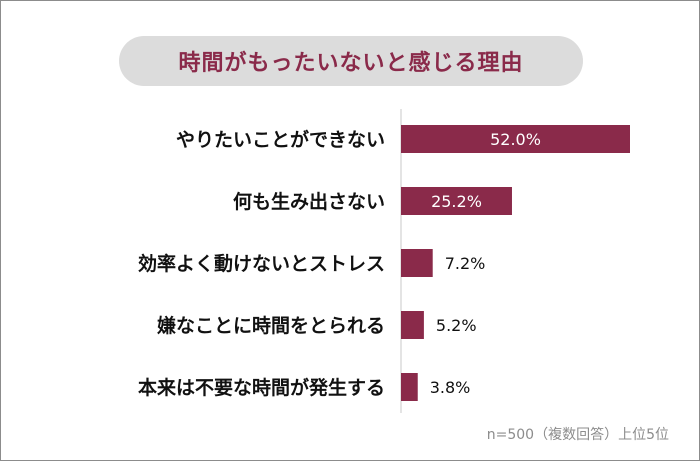 The width and height of the screenshot is (700, 461). Describe the element at coordinates (577, 435) in the screenshot. I see `sample-note: n=500（複数回答）上位5位` at that location.